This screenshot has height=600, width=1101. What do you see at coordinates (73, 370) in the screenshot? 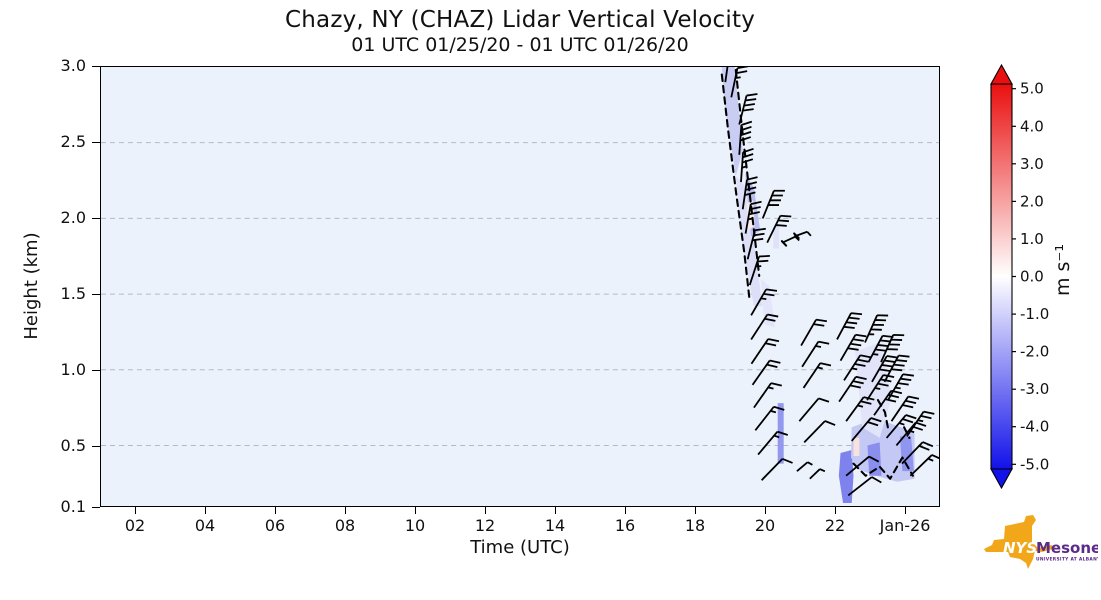
I see `y-tick-label: 1.0` at bounding box center [73, 370].